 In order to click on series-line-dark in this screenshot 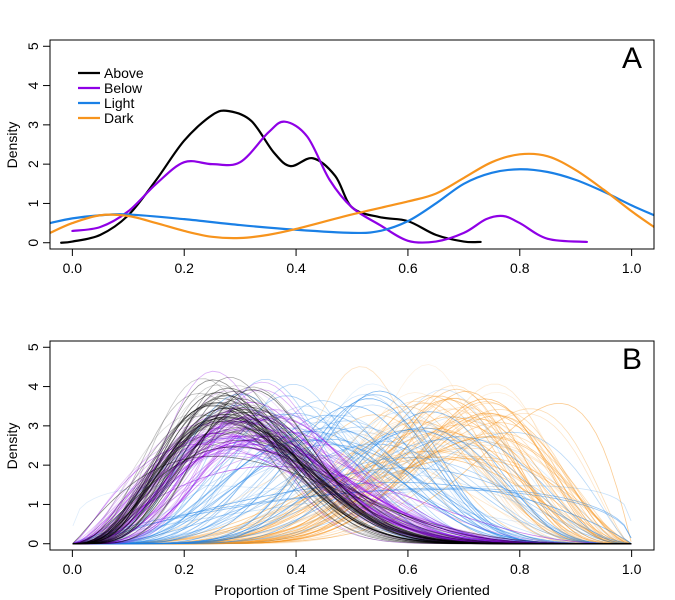, I will do `click(352, 196)`.